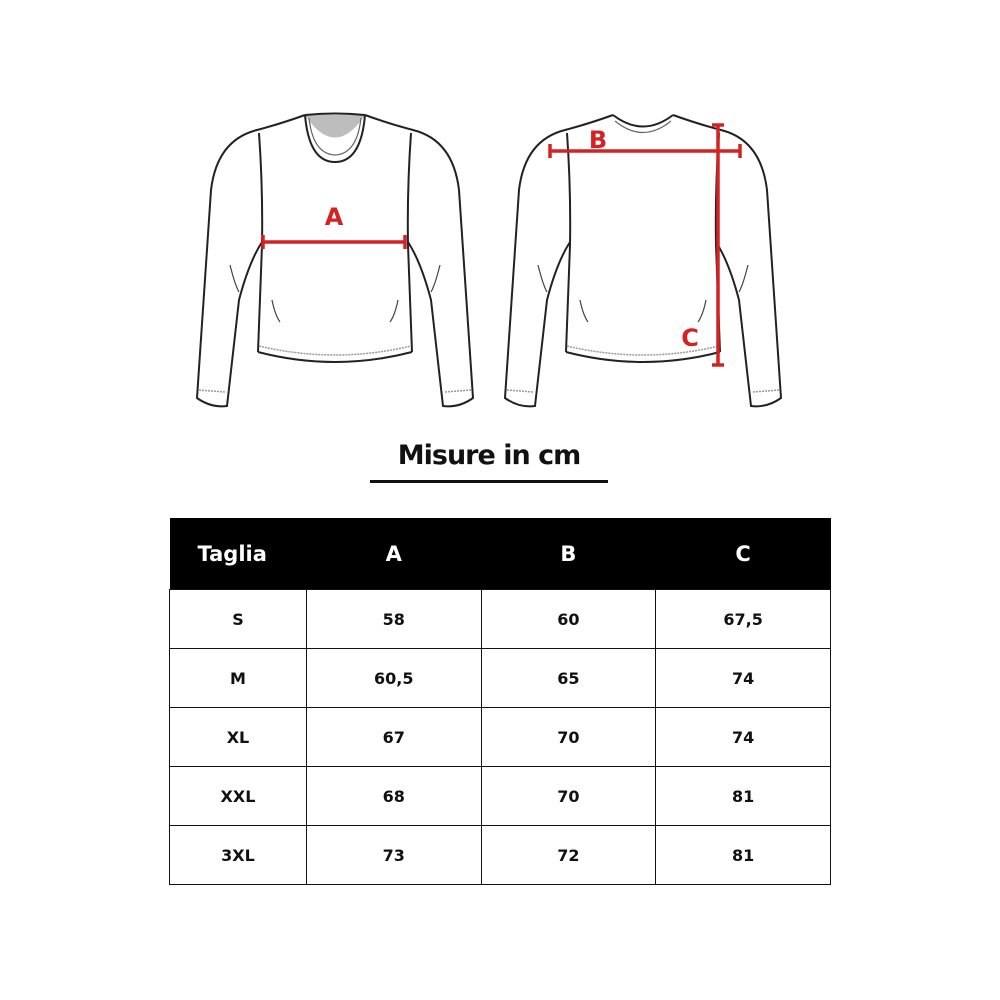  I want to click on header-b: B, so click(568, 554).